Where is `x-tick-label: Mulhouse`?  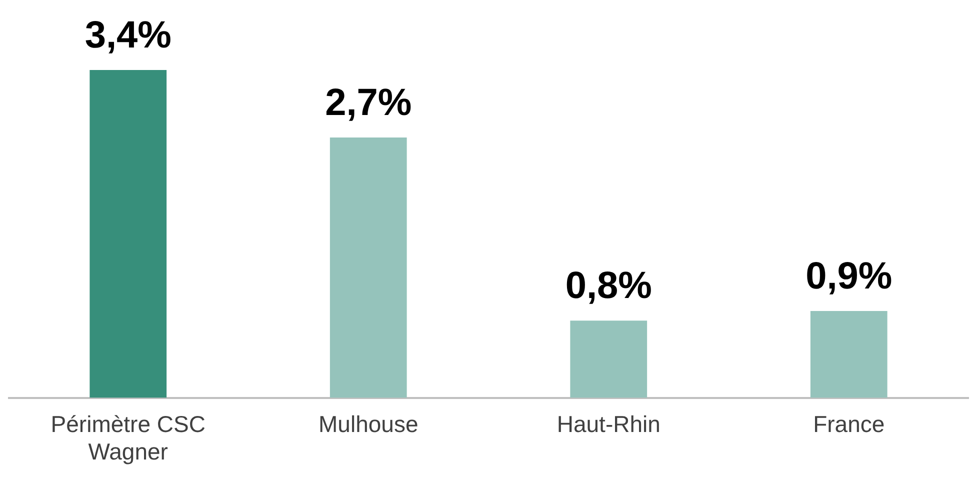 x-tick-label: Mulhouse is located at coordinates (368, 423).